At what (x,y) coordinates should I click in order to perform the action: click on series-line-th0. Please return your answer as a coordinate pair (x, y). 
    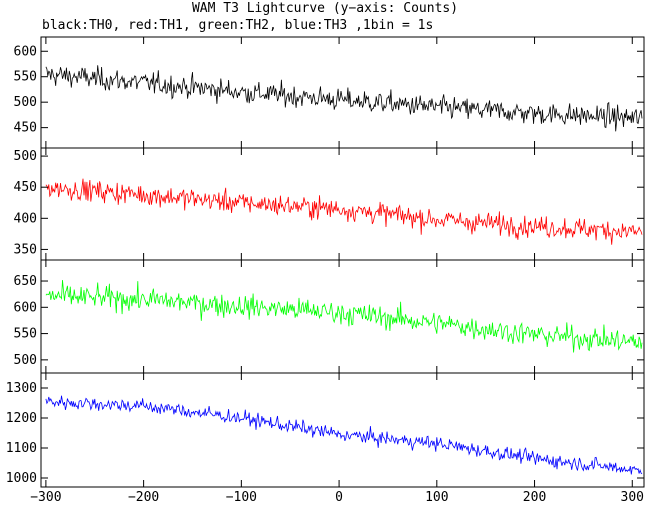
    Looking at the image, I should click on (344, 98).